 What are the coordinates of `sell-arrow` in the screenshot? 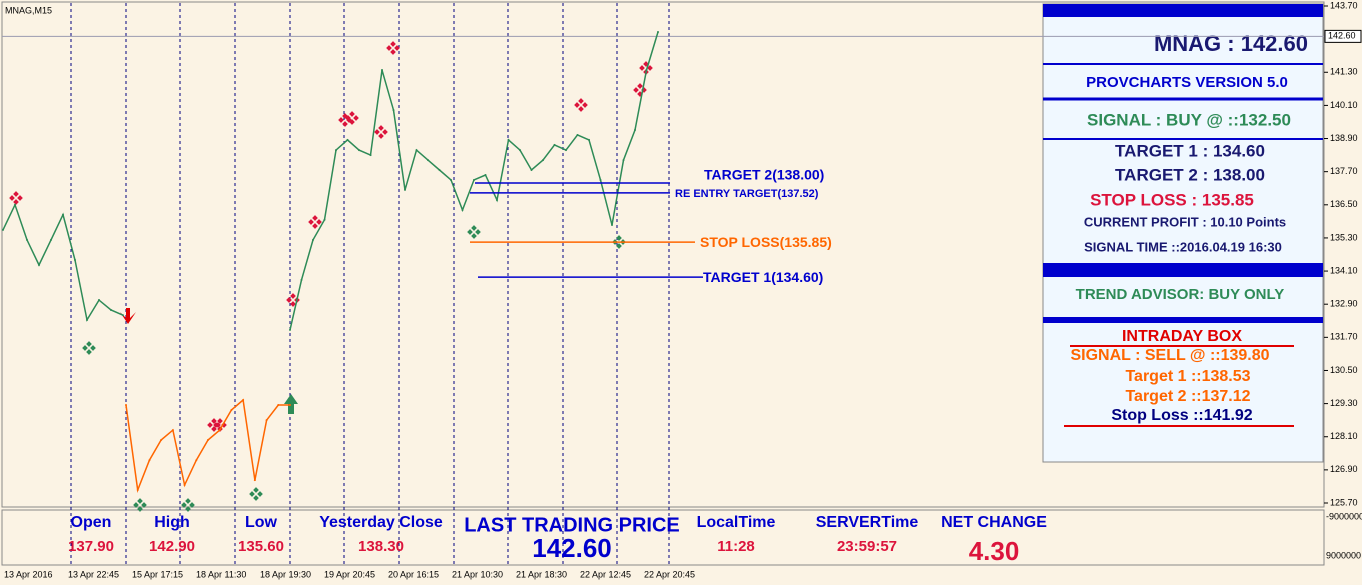 It's located at (128, 316).